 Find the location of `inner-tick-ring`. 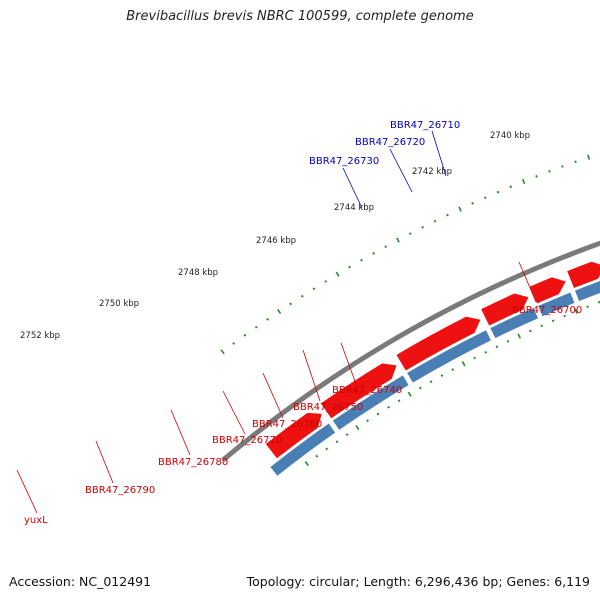

inner-tick-ring is located at coordinates (452, 383).